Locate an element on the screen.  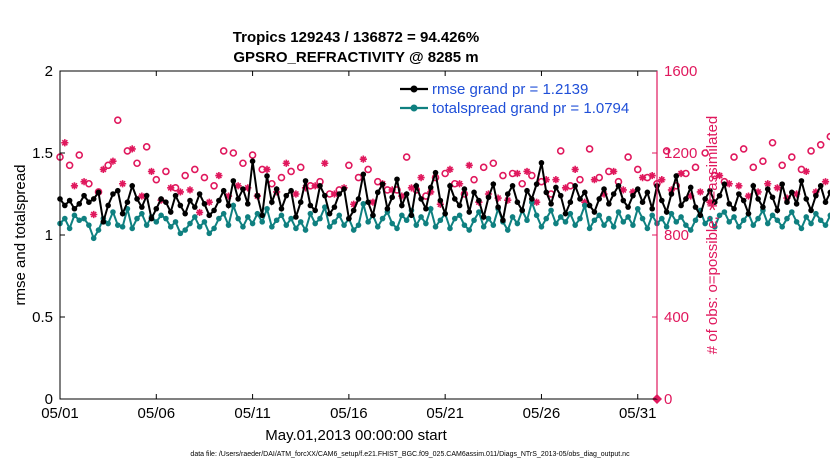
x-tick-label: 05/26 is located at coordinates (542, 413).